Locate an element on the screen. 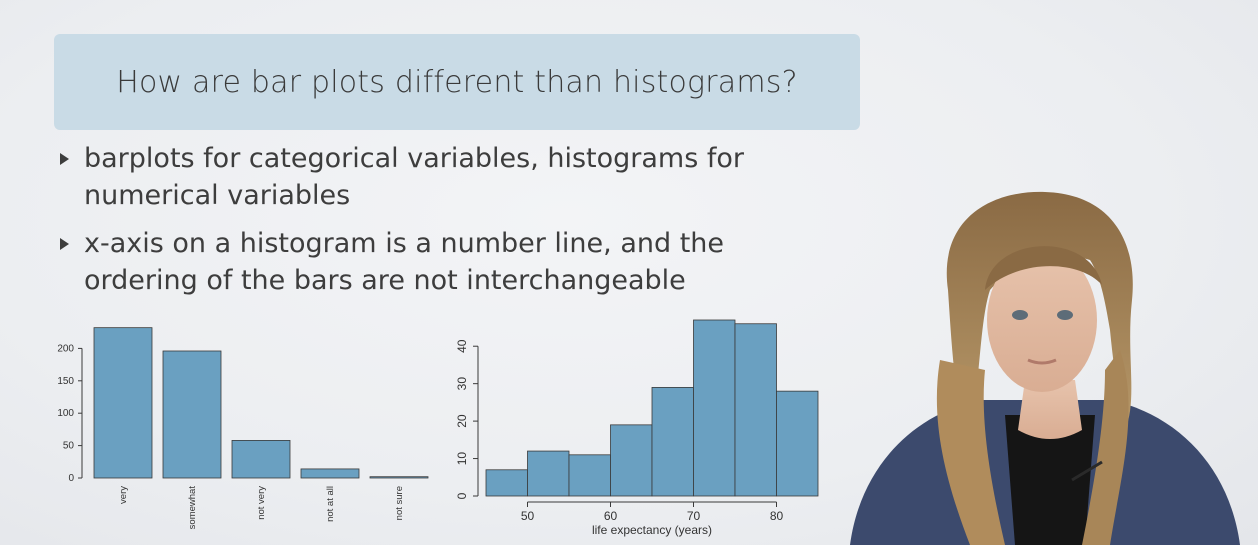 Image resolution: width=1258 pixels, height=545 pixels. y-tick-label: 150 is located at coordinates (65, 381).